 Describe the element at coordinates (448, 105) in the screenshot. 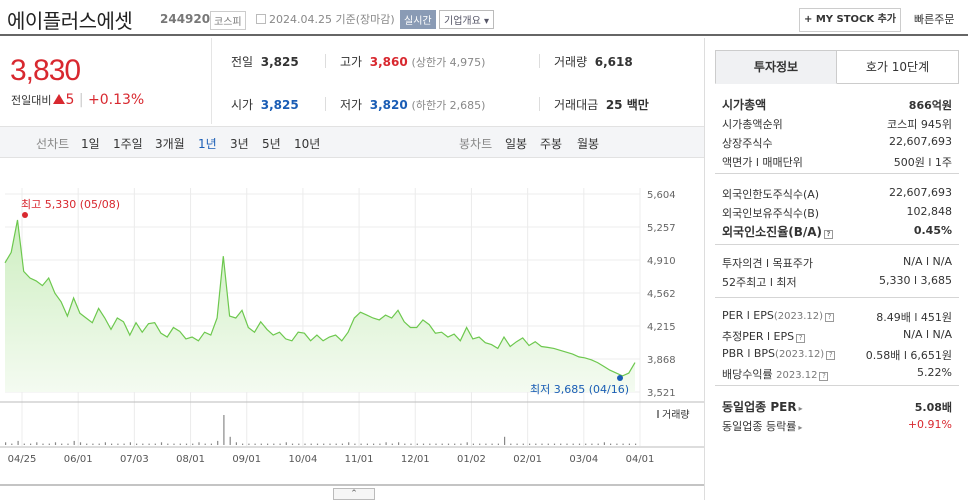

I see `lower-limit: (하한가 2,685)` at that location.